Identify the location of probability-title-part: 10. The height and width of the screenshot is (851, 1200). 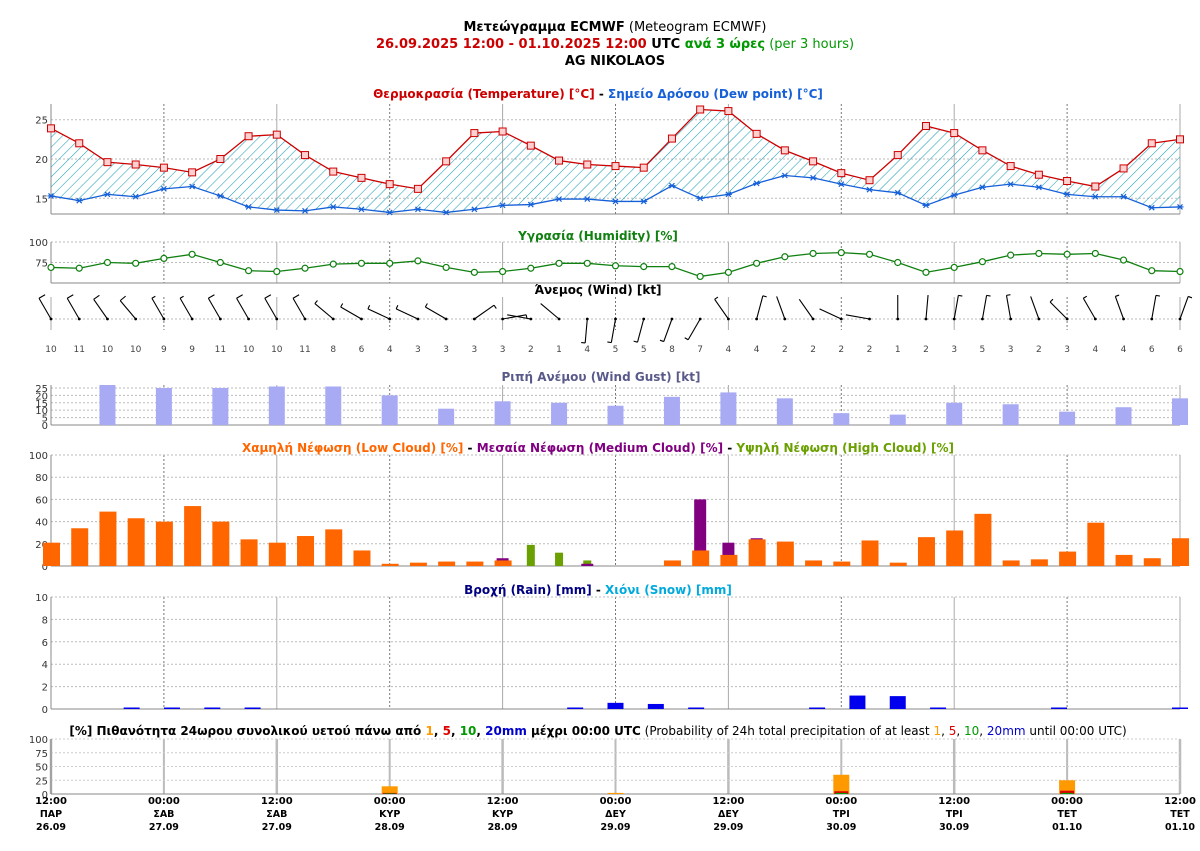
(468, 731).